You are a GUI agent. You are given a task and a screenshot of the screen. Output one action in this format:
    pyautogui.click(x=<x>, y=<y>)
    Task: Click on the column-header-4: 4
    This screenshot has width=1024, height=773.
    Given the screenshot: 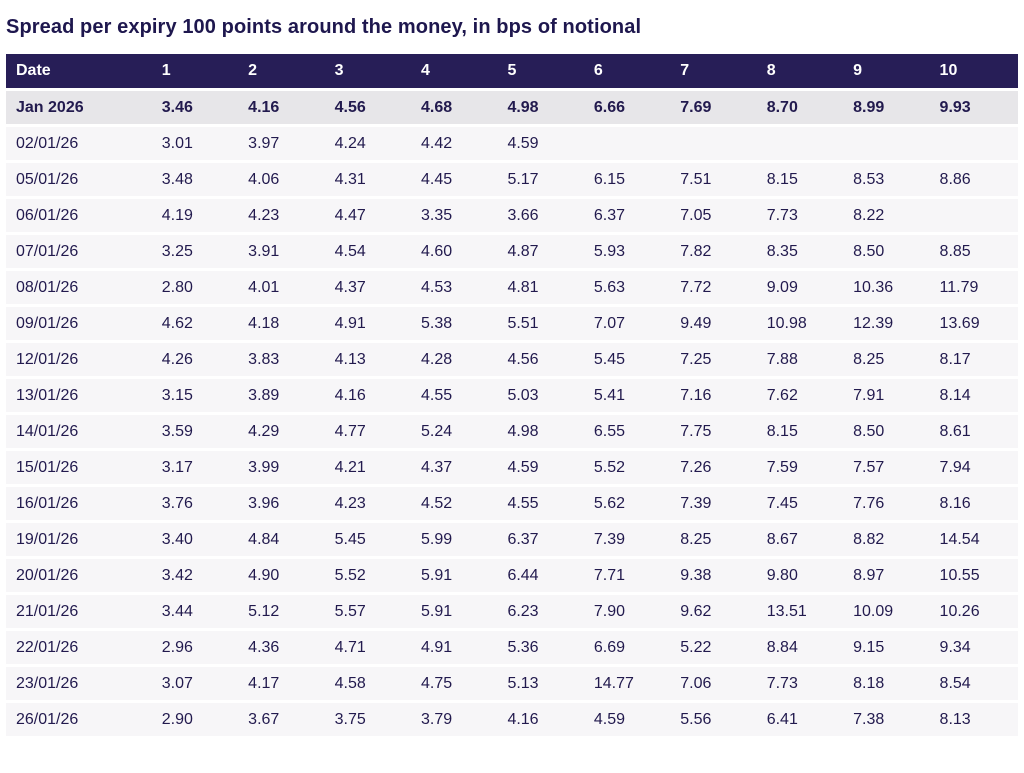 What is the action you would take?
    pyautogui.click(x=456, y=71)
    